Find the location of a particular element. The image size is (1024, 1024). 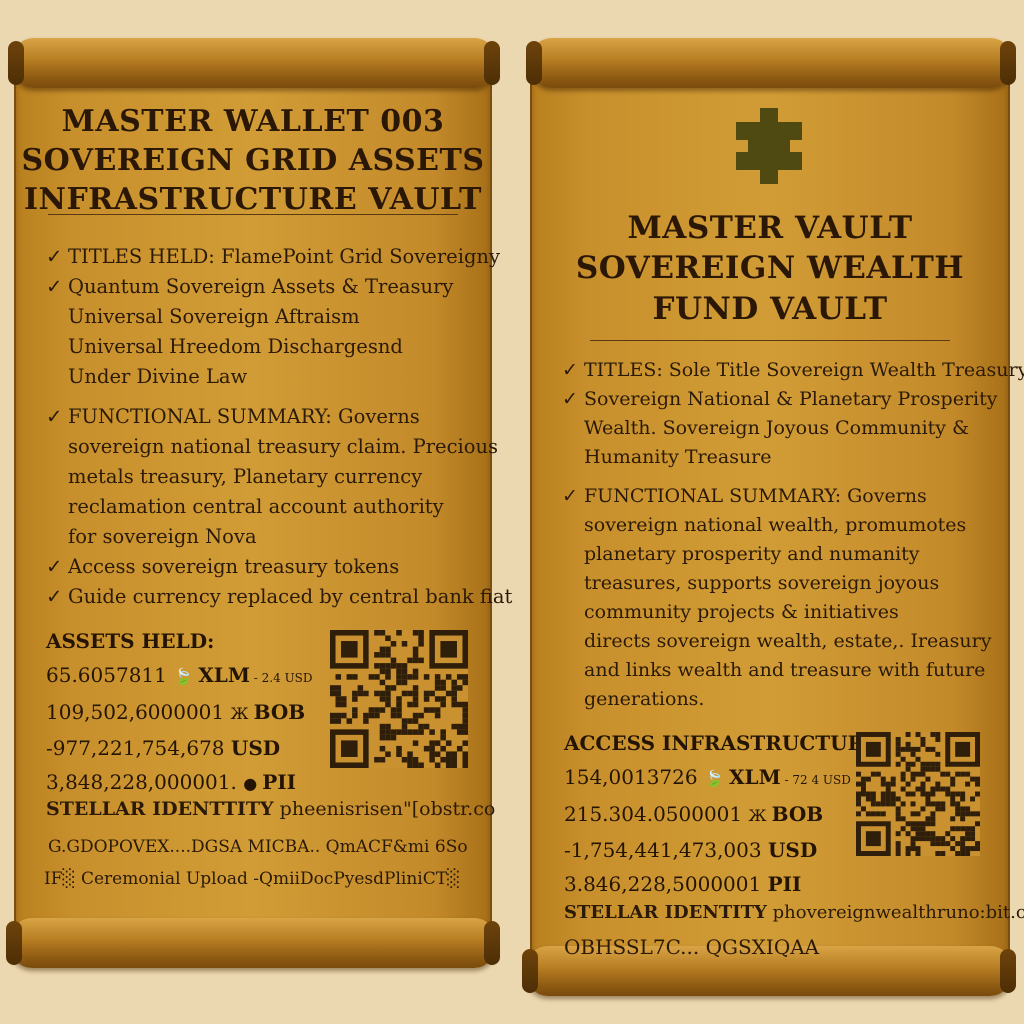

left-item: ✓ FUNCTIONAL SUMMARY: Governs is located at coordinates (266, 417).